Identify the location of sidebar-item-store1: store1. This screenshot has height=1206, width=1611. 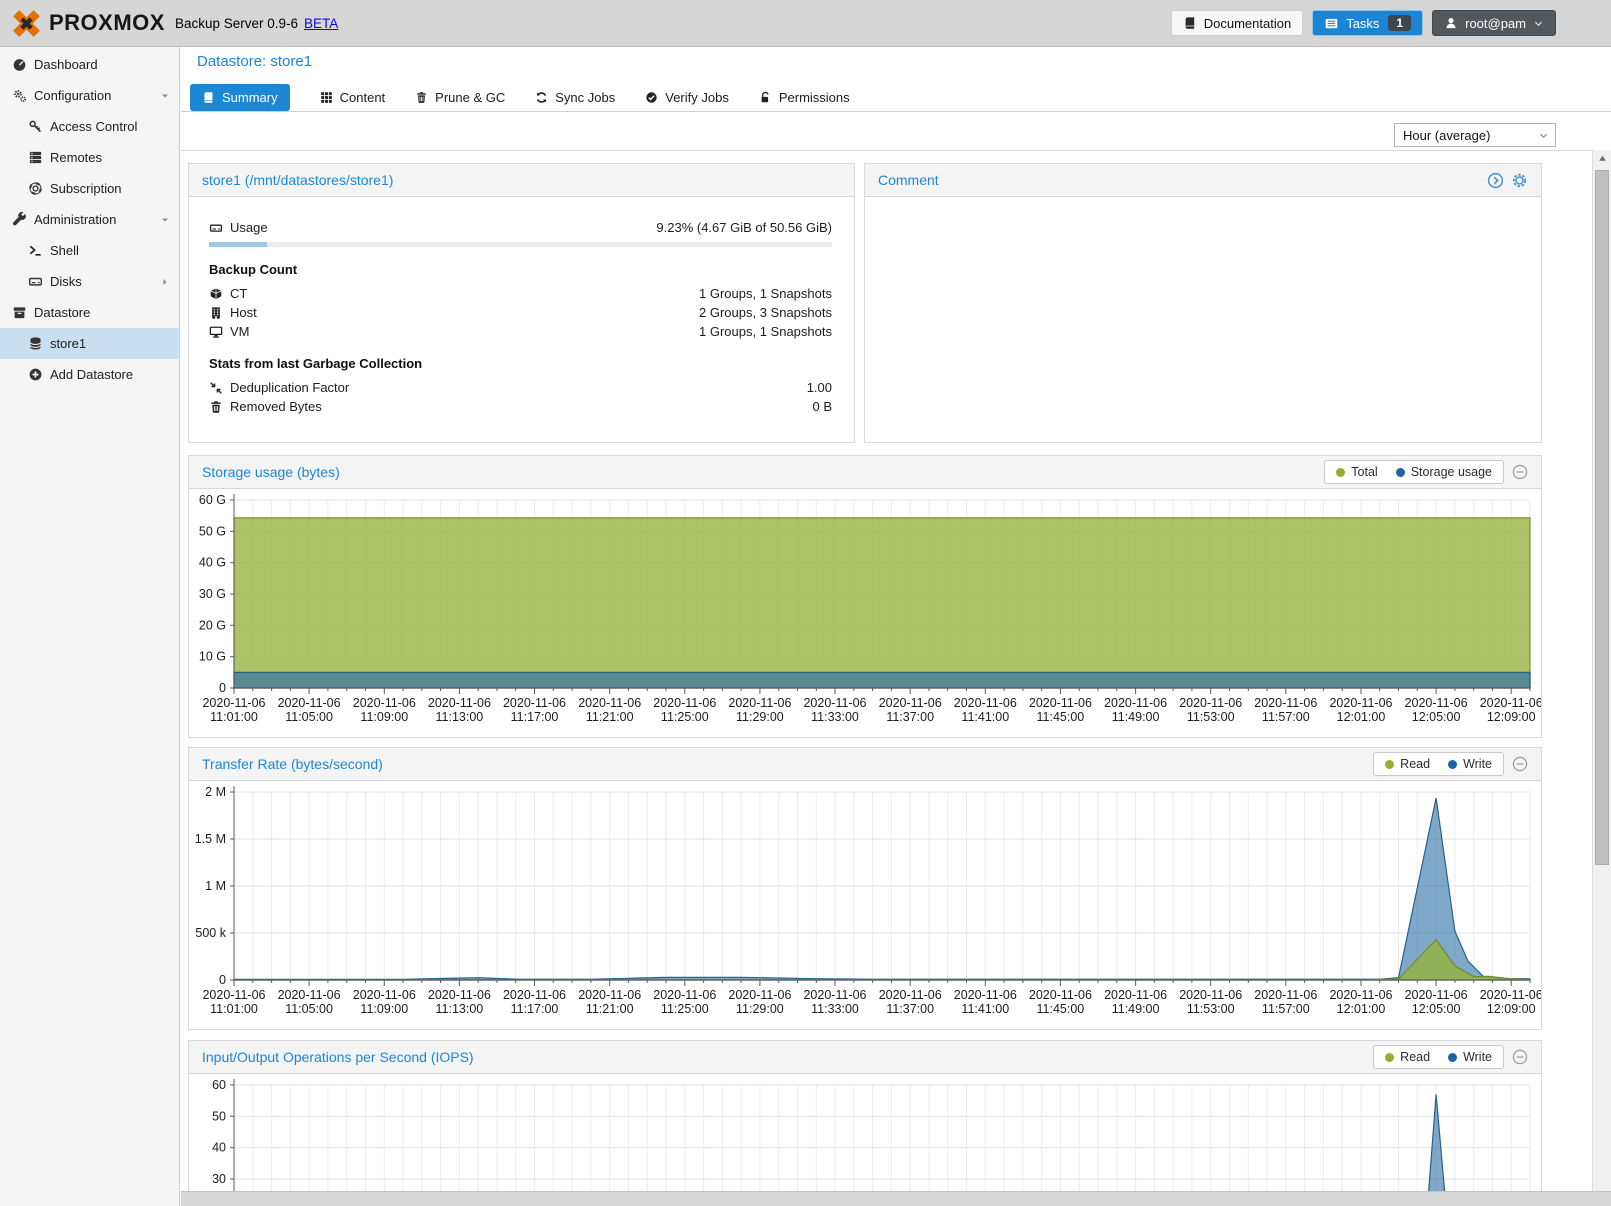
(89, 343).